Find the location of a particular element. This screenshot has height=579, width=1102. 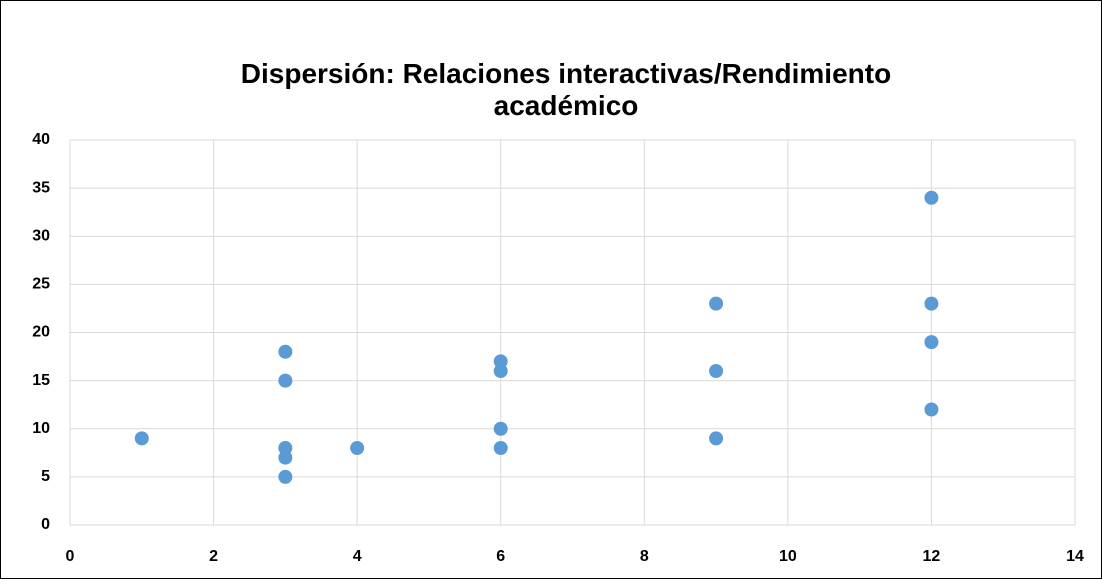

x-tick-label: 10 is located at coordinates (788, 556).